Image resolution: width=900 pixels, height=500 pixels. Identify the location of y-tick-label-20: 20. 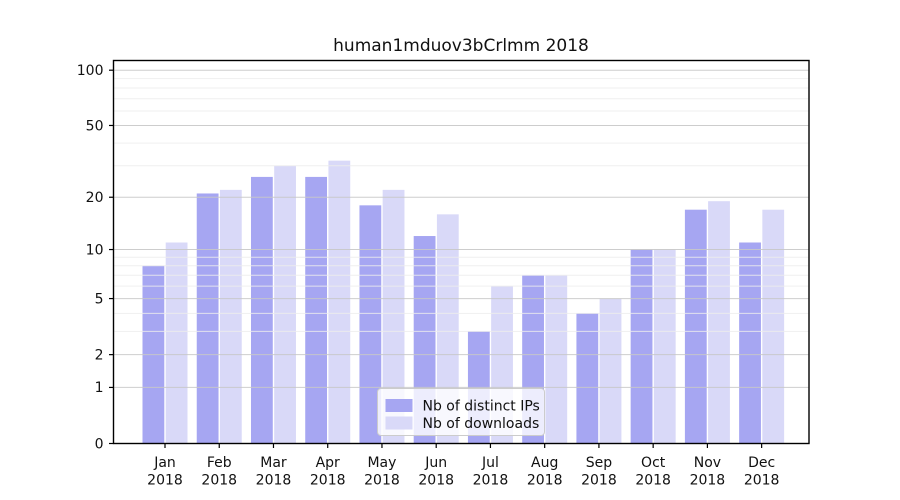
(95, 198).